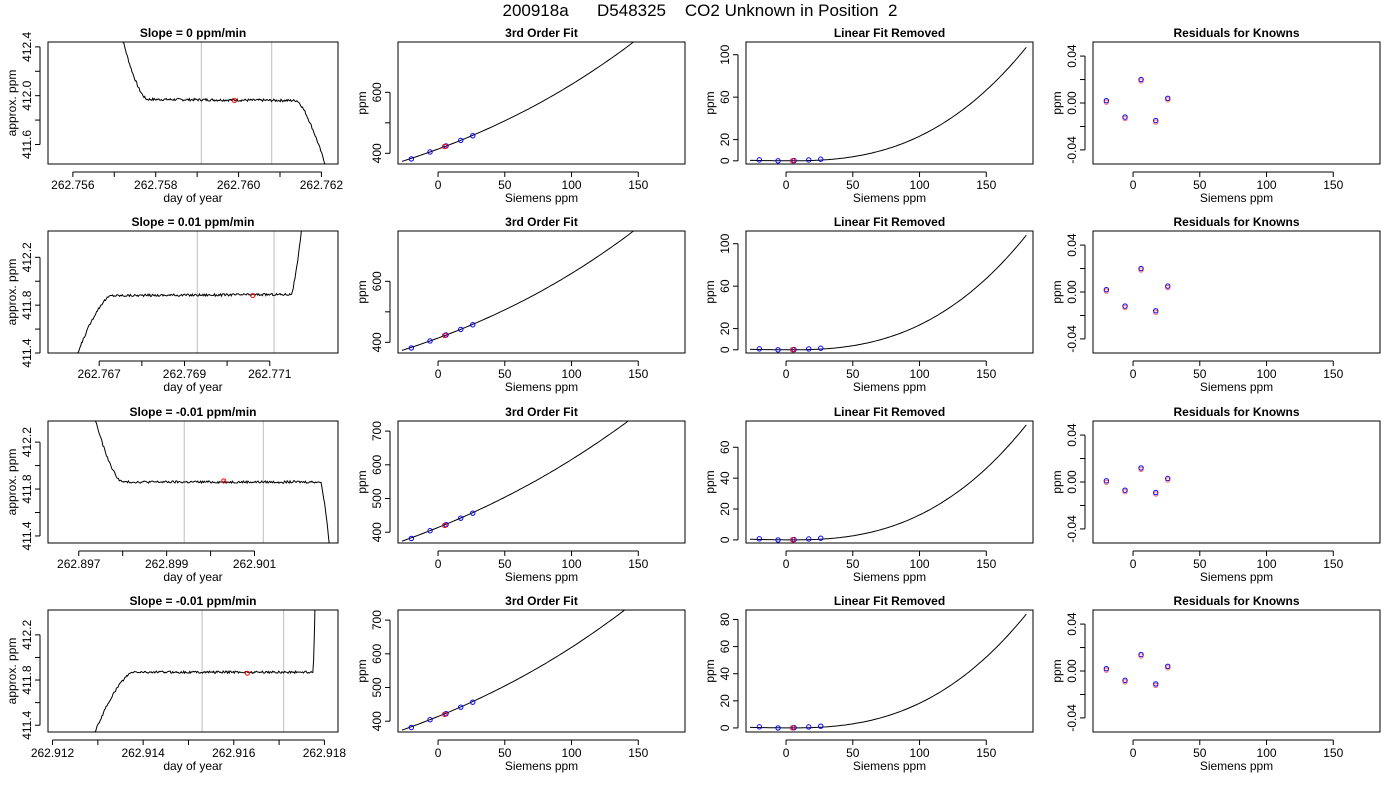  What do you see at coordinates (27, 144) in the screenshot?
I see `y-tick-label: 411.6` at bounding box center [27, 144].